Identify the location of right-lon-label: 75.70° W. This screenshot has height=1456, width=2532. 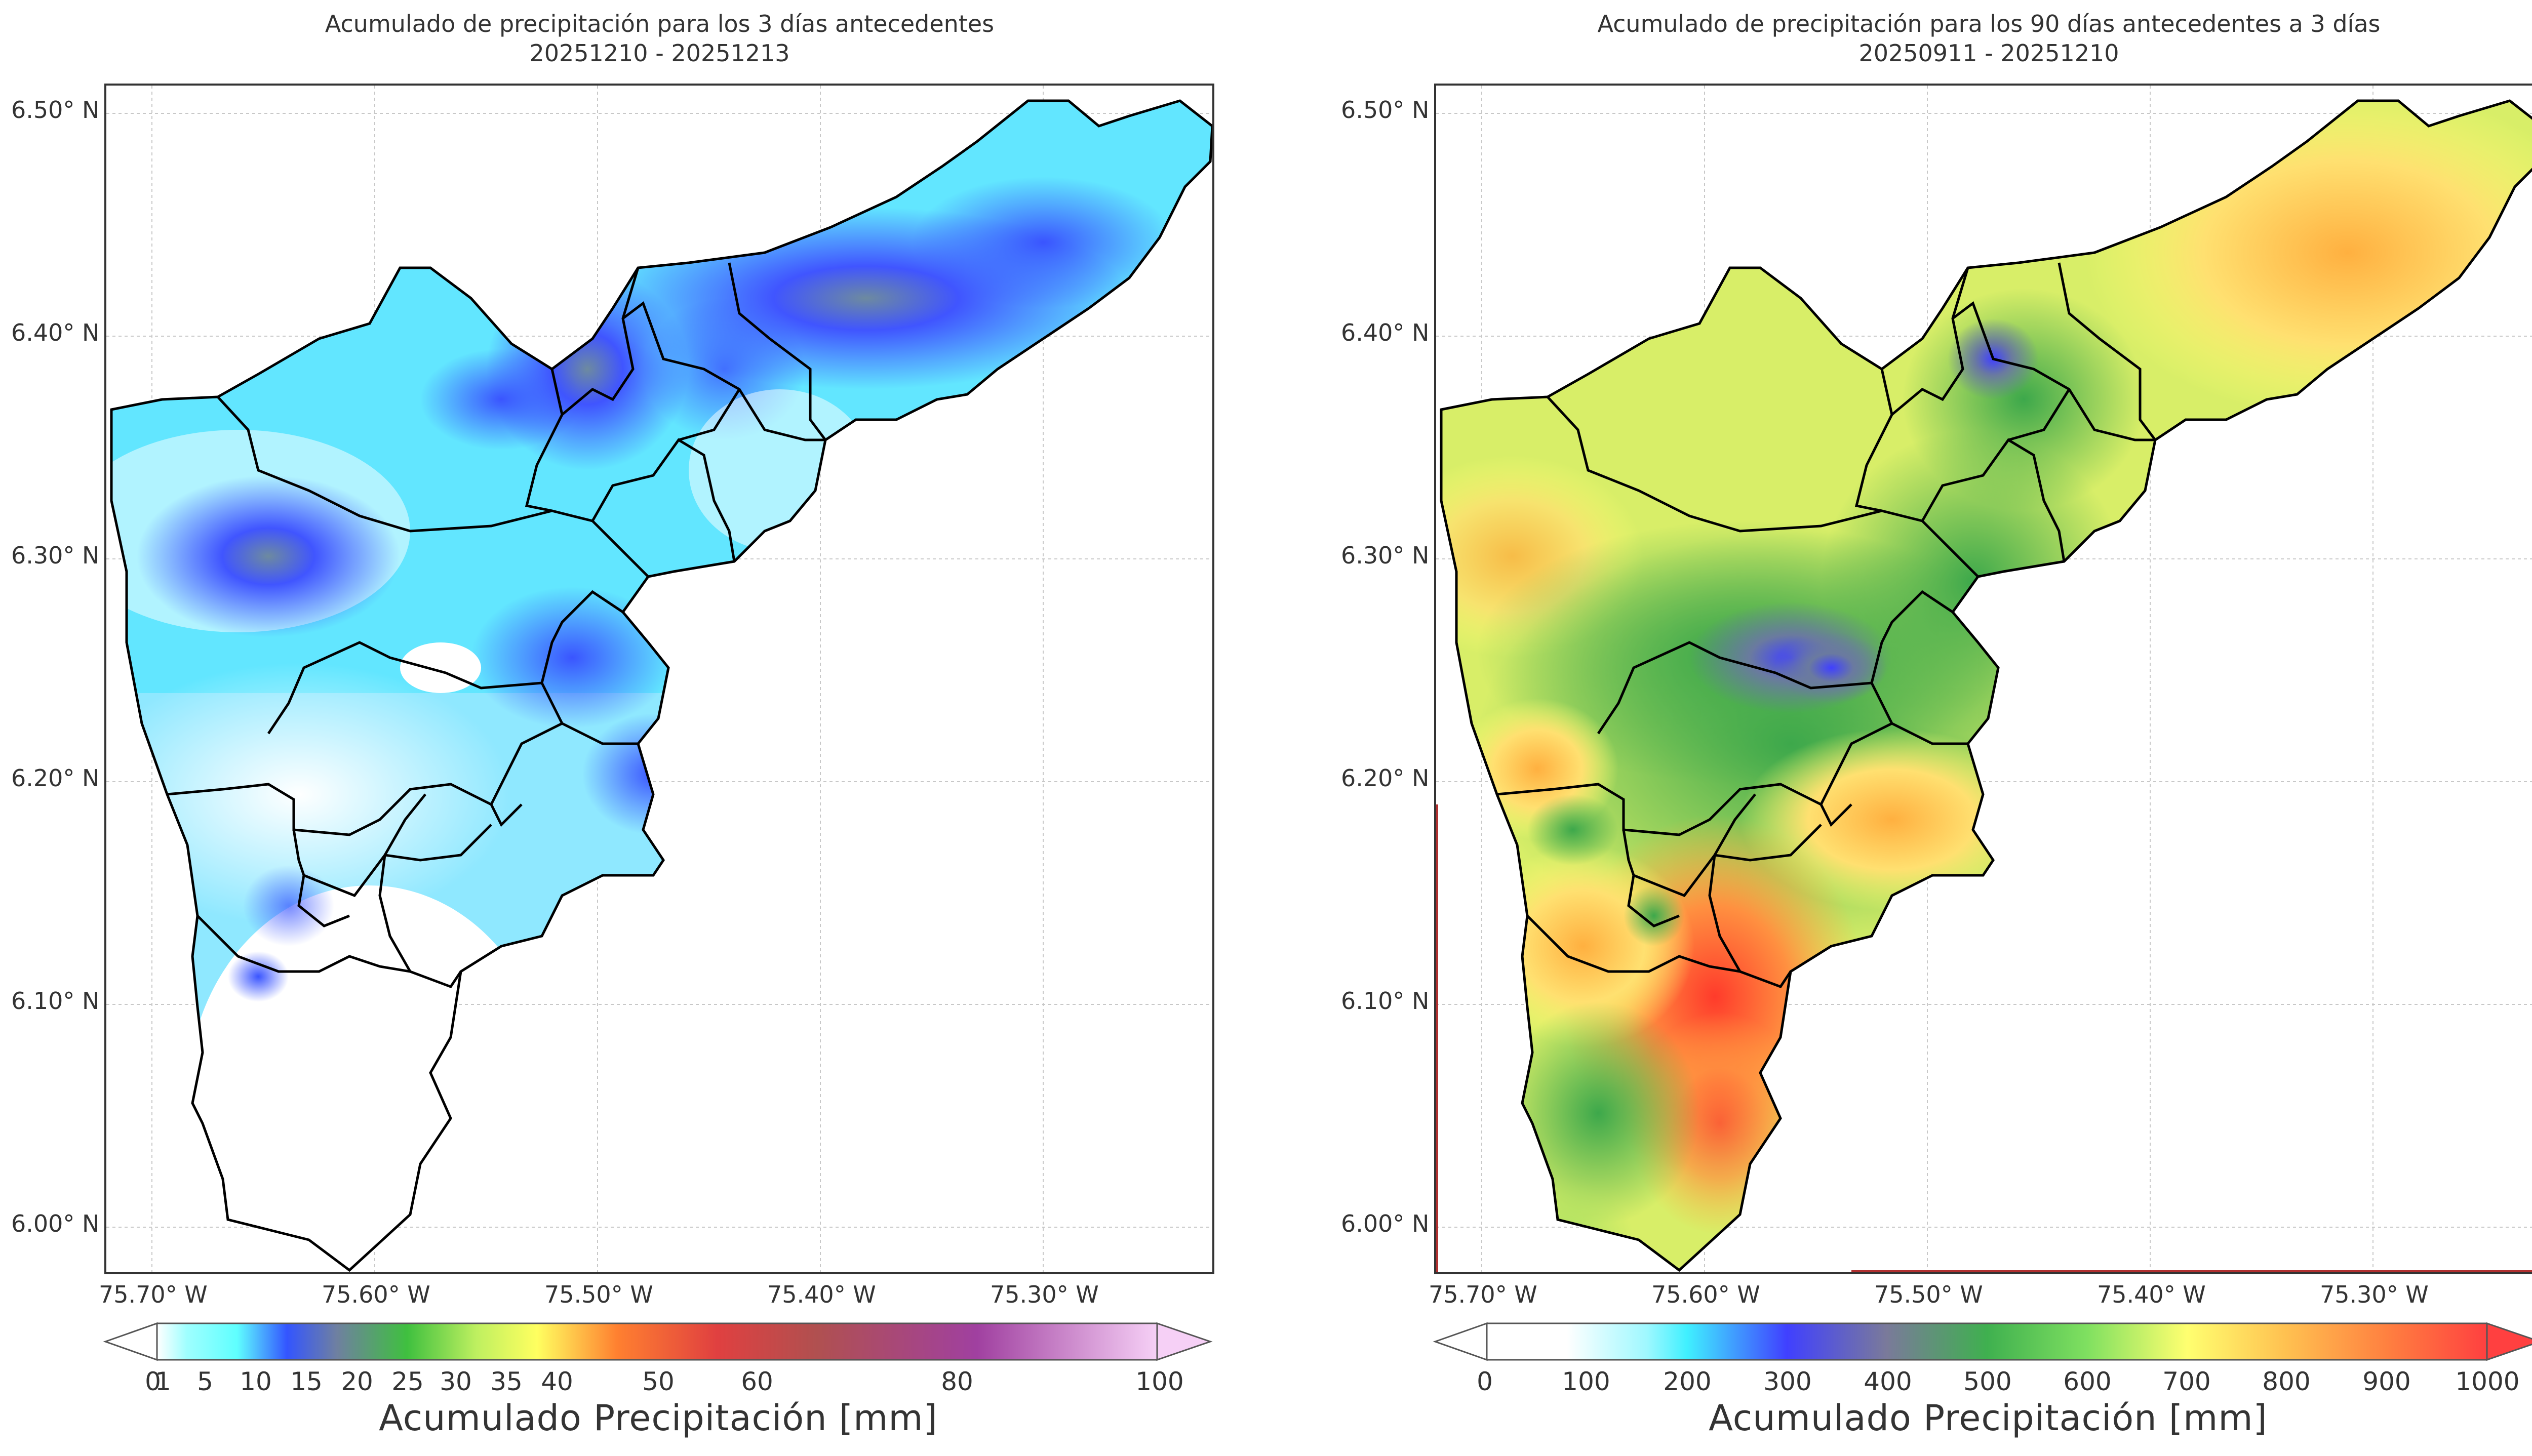
(1483, 1294).